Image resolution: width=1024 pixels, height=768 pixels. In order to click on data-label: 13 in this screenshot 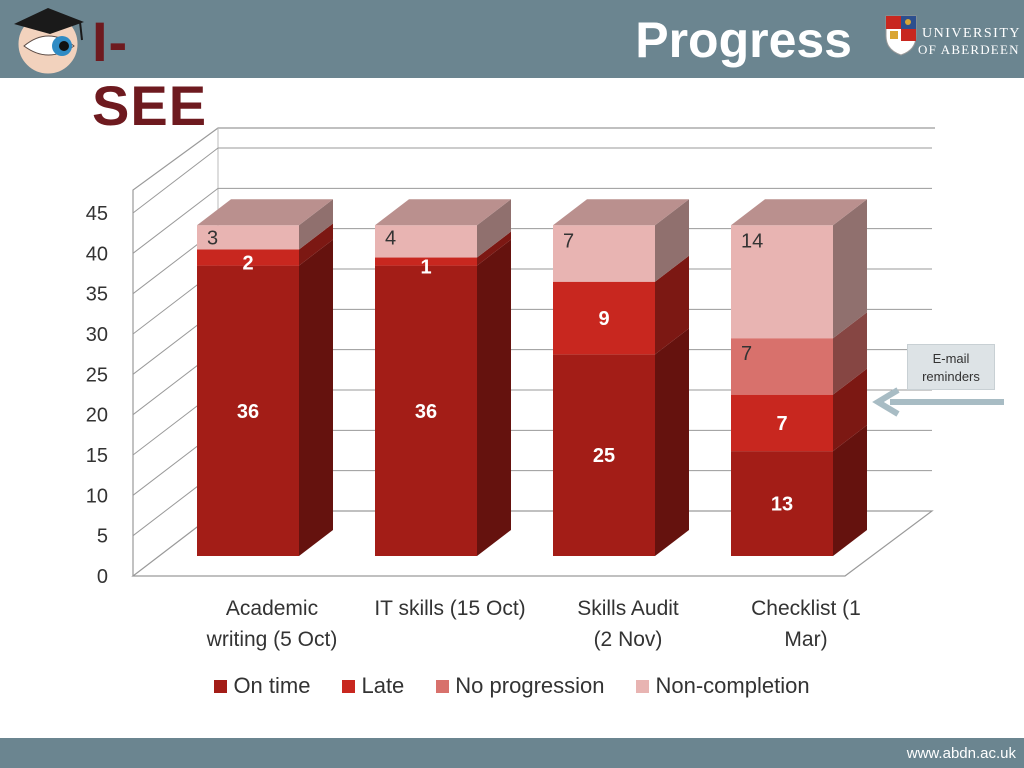, I will do `click(782, 505)`.